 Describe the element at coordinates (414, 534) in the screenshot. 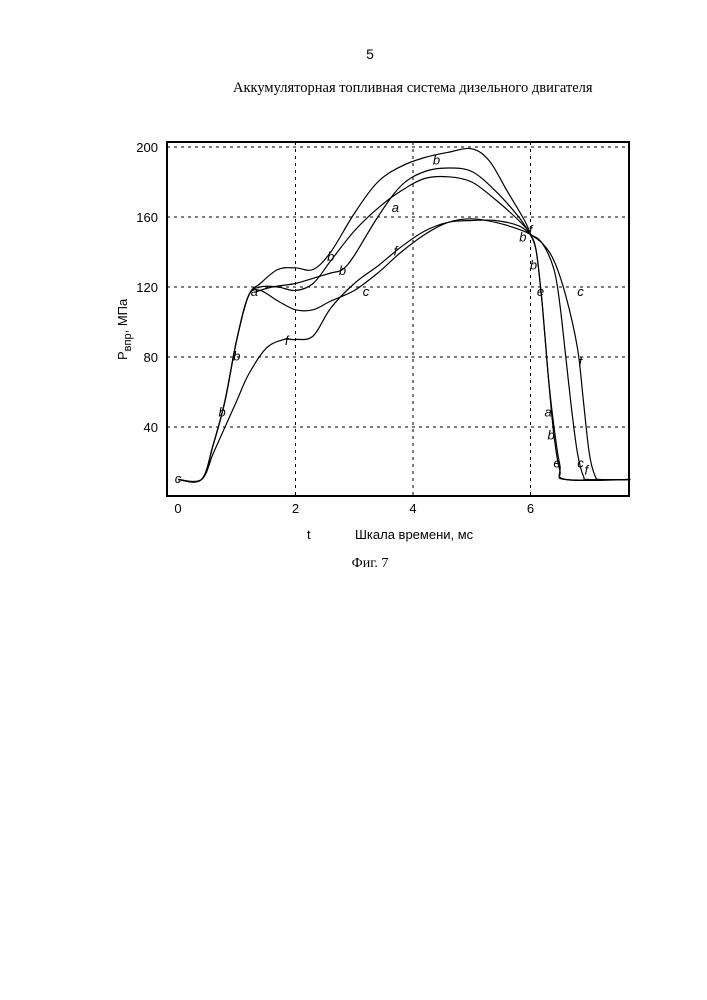

I see `x-axis-label: Шкала времени, мс` at that location.